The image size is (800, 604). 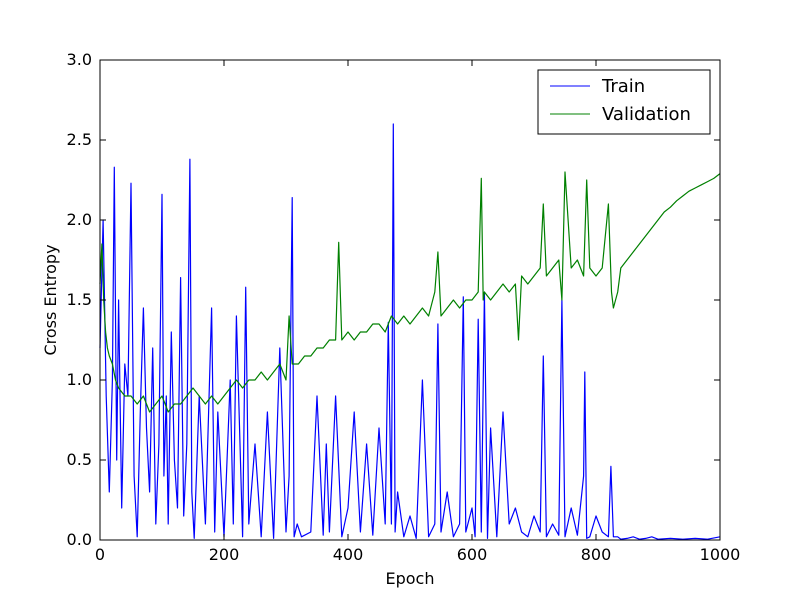 I want to click on x-tick-label: 800, so click(x=596, y=554).